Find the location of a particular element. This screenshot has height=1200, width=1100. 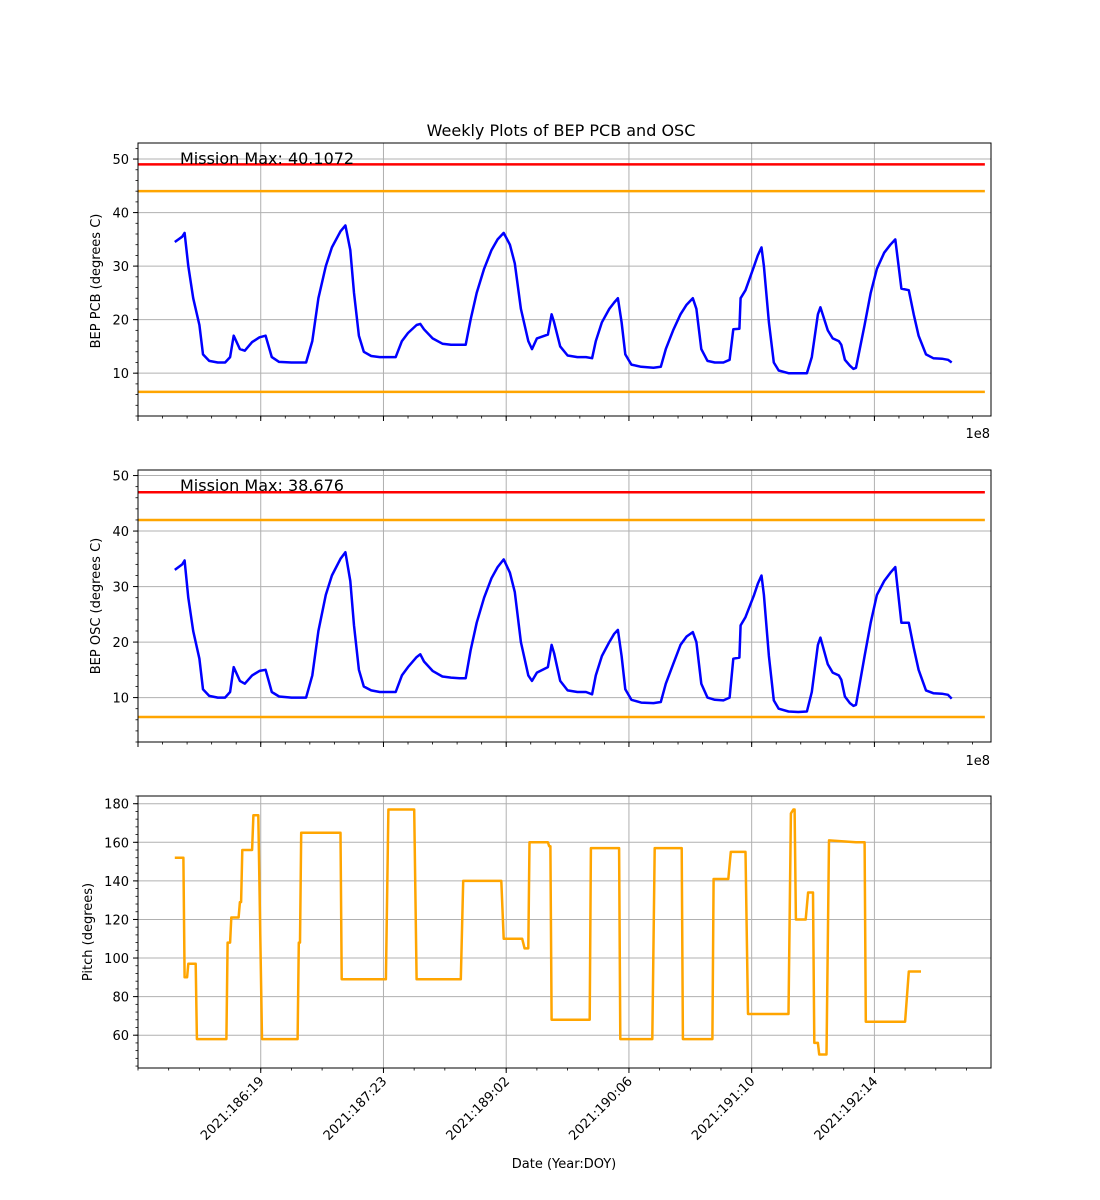

y-tick-label: 100 is located at coordinates (116, 959).